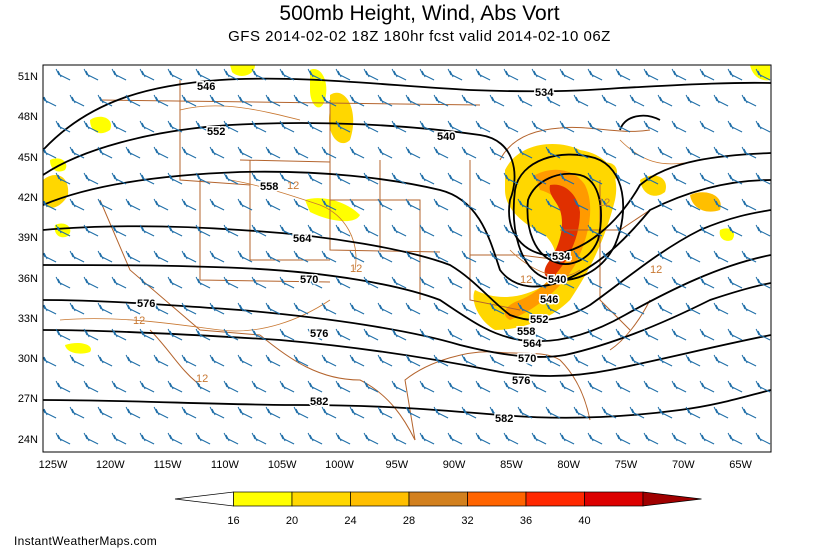  I want to click on contour-label: 564, so click(302, 239).